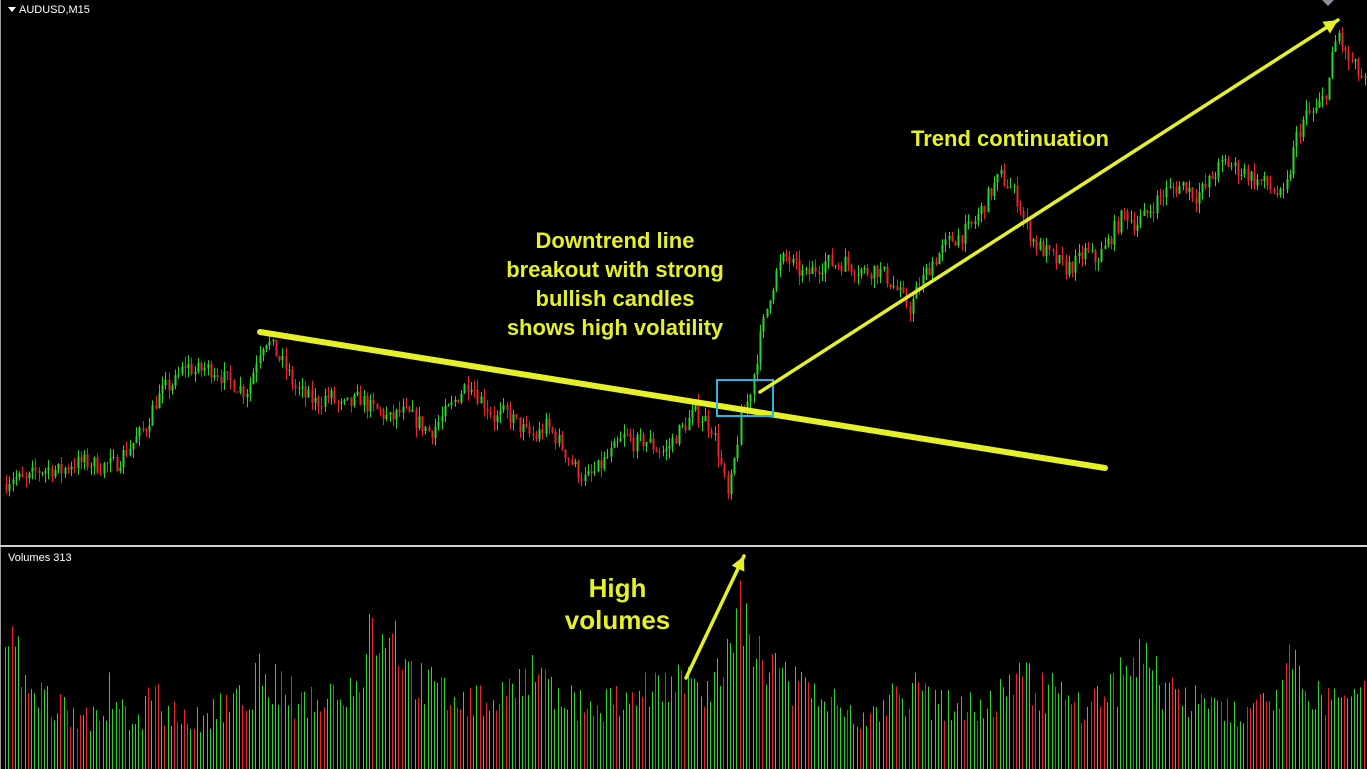 The width and height of the screenshot is (1367, 769). I want to click on volume-arrow, so click(715, 617).